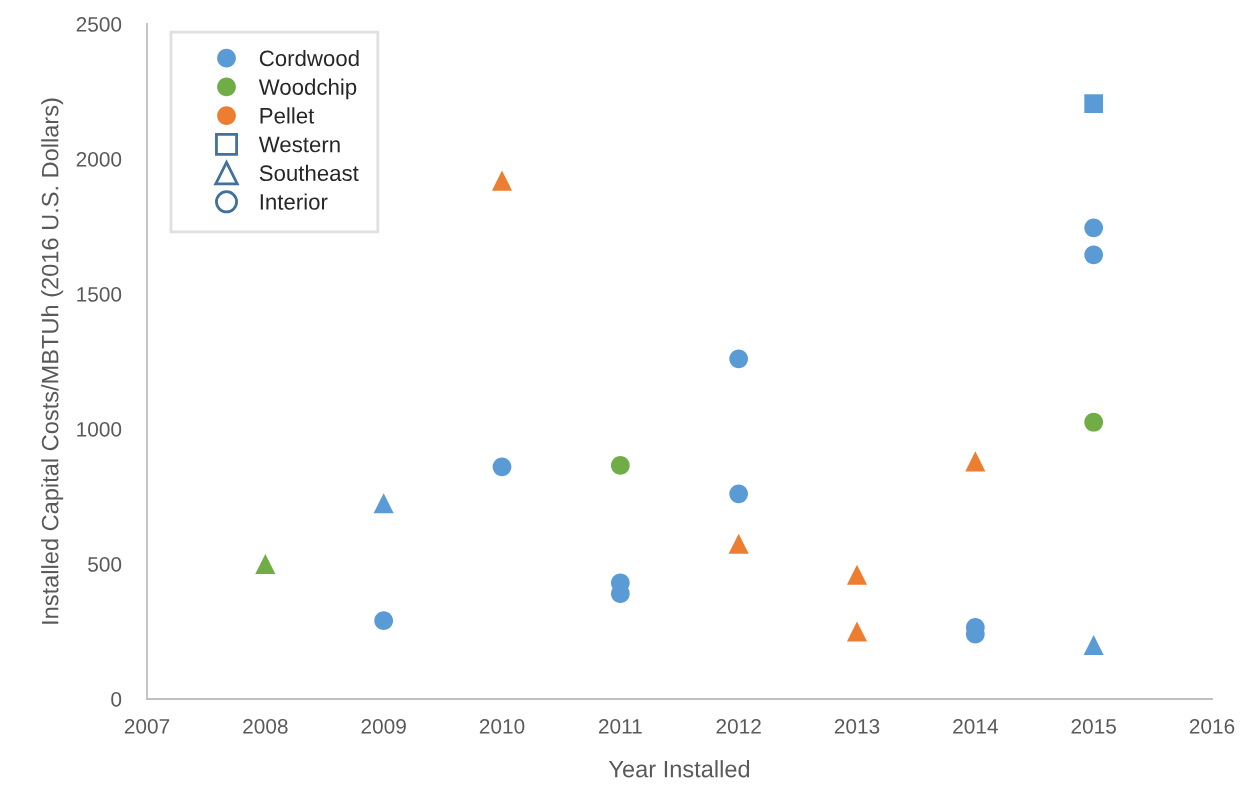 This screenshot has width=1250, height=786. I want to click on x-tick-label: 2008, so click(265, 726).